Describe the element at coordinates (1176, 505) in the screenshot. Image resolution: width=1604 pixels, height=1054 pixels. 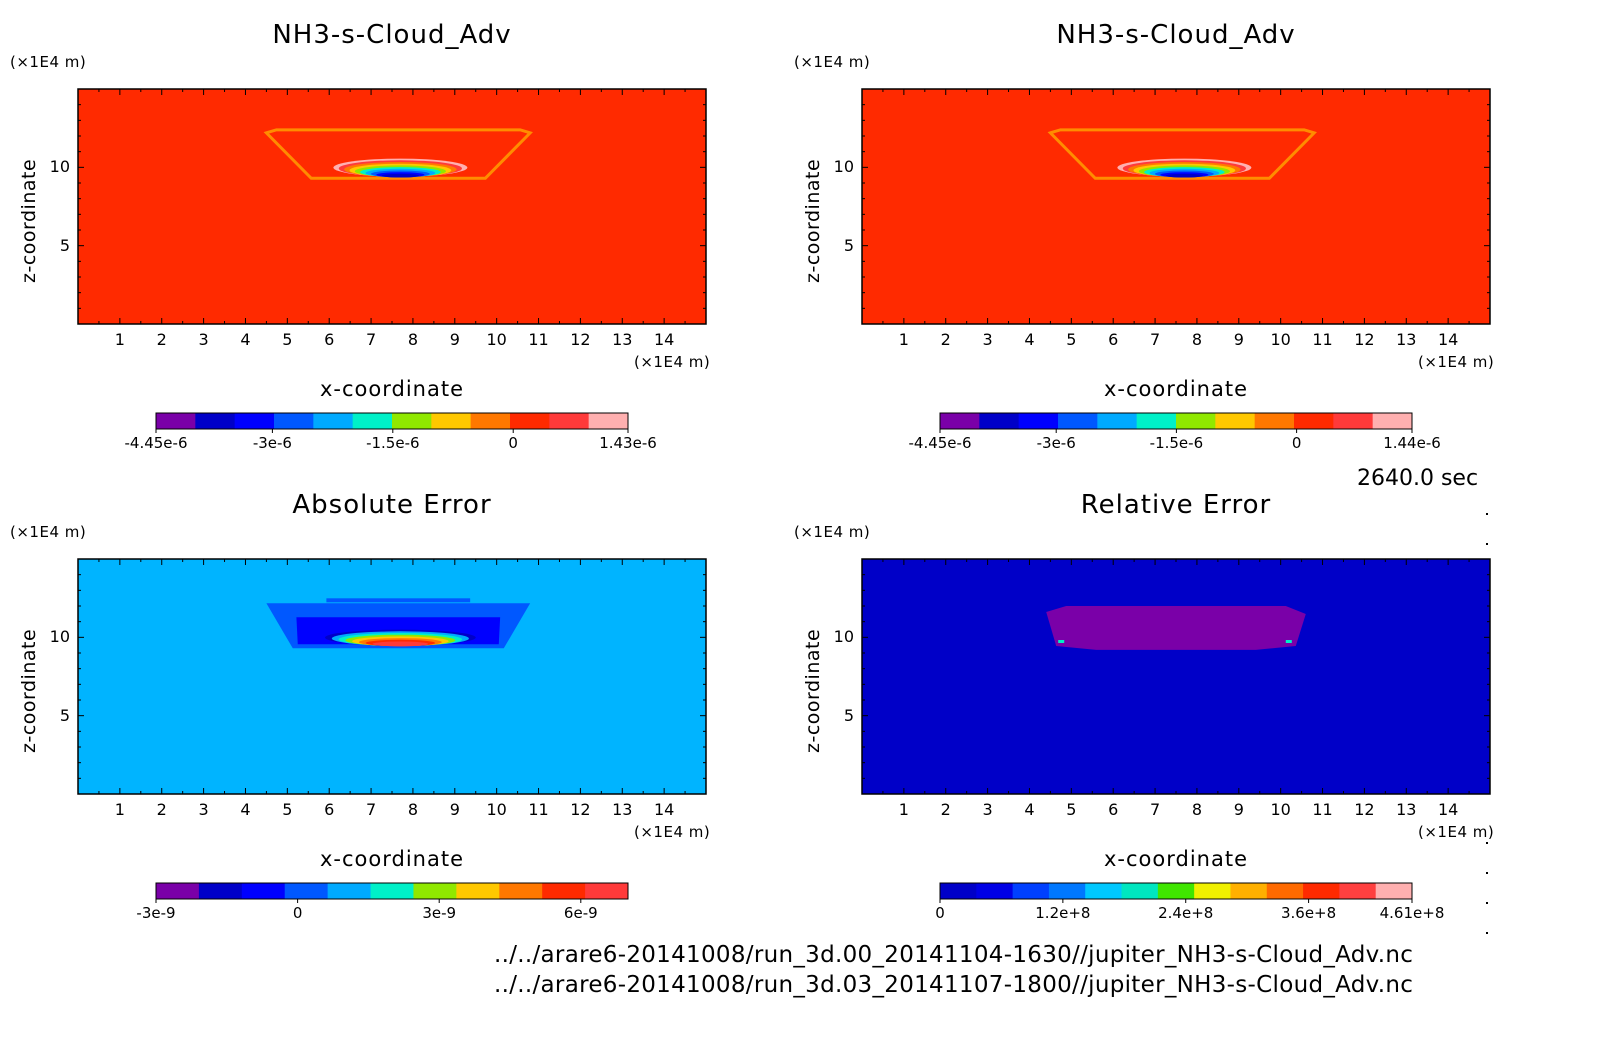
I see `panel-title: Relative Error` at that location.